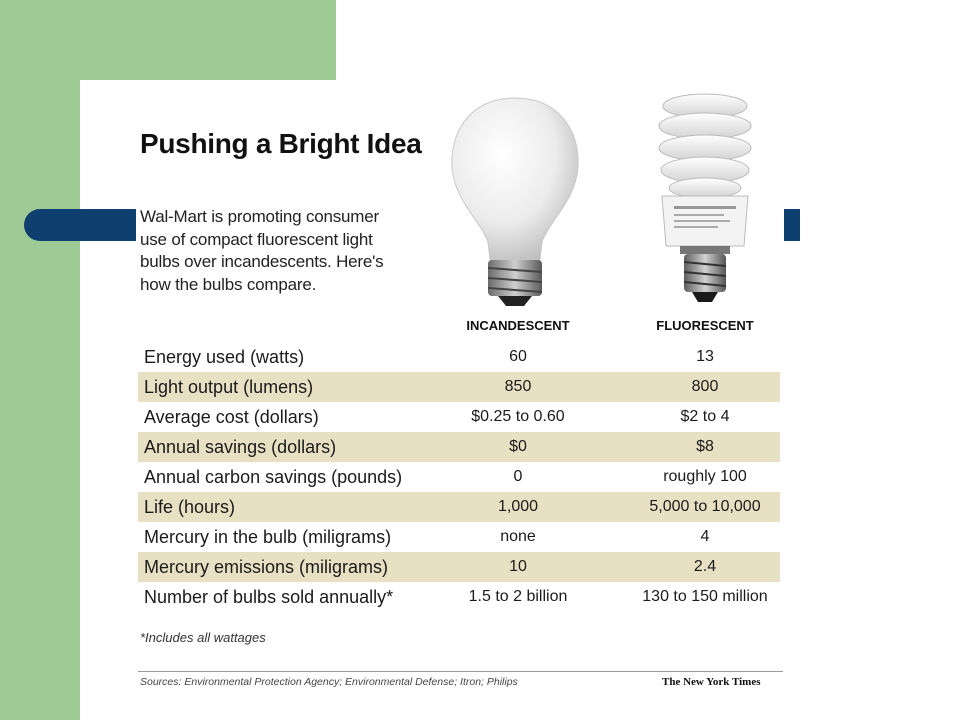 This screenshot has height=720, width=960. What do you see at coordinates (518, 596) in the screenshot?
I see `incandescent-value: 1.5 to 2 billion` at bounding box center [518, 596].